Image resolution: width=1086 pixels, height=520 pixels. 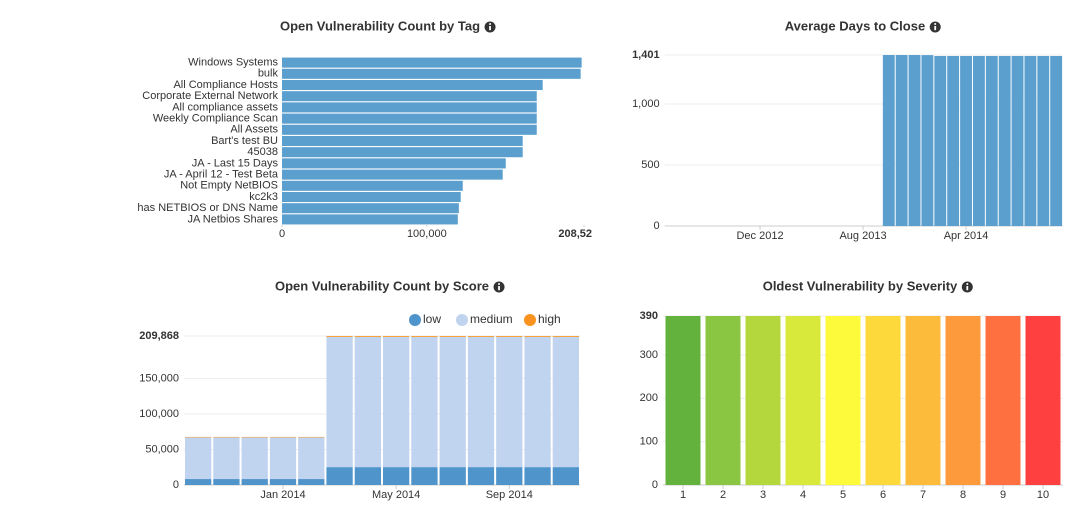 What do you see at coordinates (432, 319) in the screenshot?
I see `legend-label: low` at bounding box center [432, 319].